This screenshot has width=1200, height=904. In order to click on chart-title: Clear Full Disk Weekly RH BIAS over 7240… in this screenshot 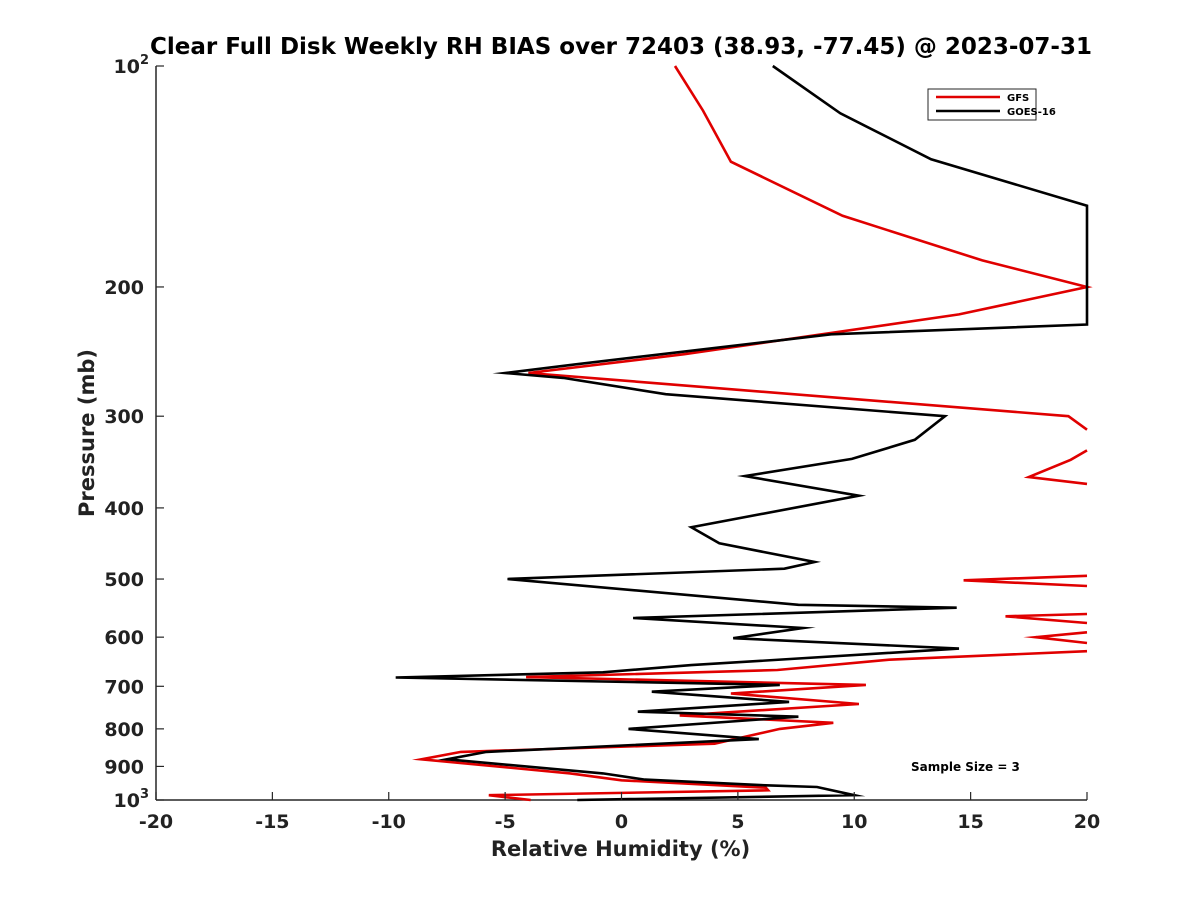, I will do `click(621, 47)`.